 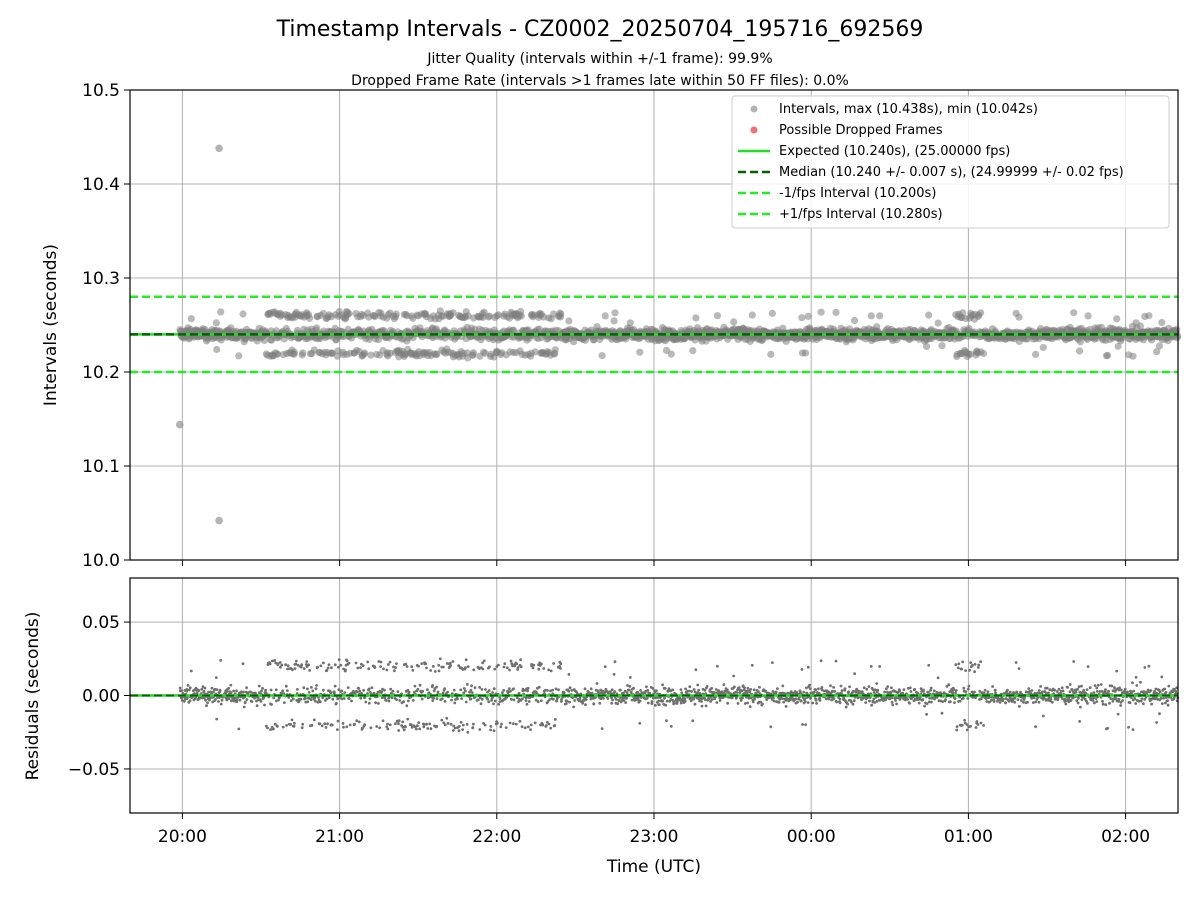 What do you see at coordinates (99, 696) in the screenshot?
I see `residuals-y-ticks: −0.050.000.05` at bounding box center [99, 696].